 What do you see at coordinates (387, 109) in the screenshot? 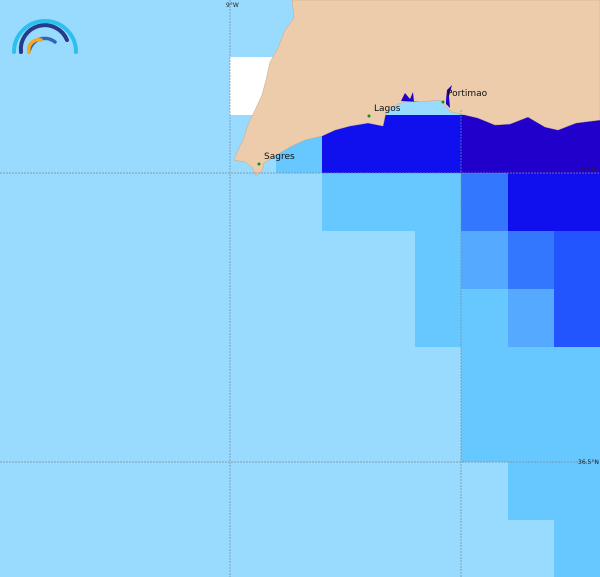
I see `place-label-lagos: Lagos` at bounding box center [387, 109].